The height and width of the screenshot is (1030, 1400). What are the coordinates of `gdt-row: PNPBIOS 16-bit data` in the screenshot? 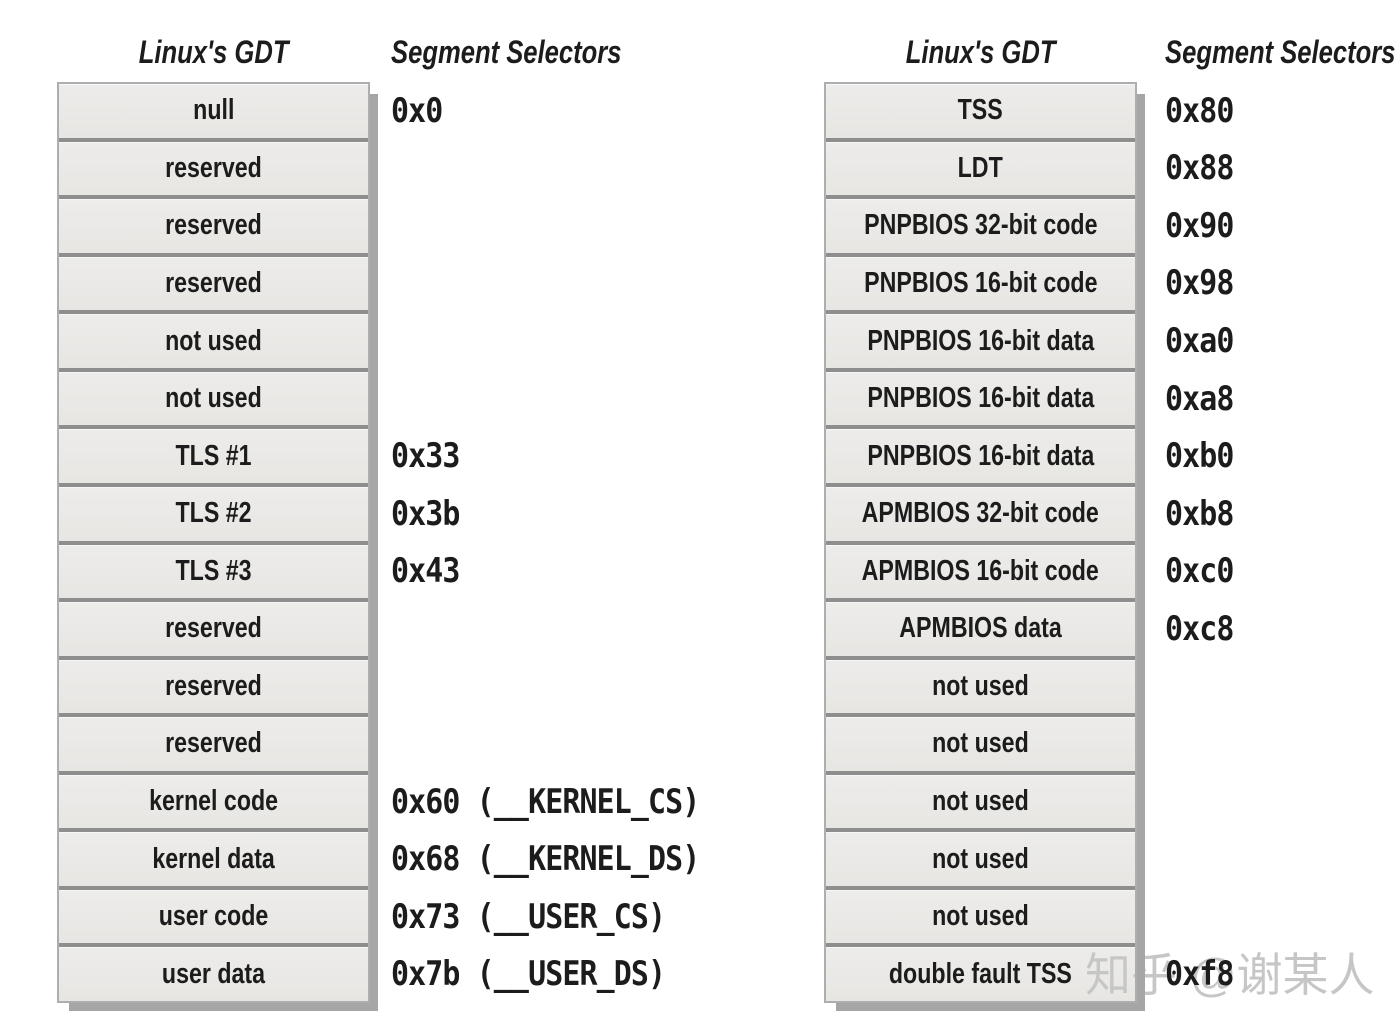 It's located at (980, 400).